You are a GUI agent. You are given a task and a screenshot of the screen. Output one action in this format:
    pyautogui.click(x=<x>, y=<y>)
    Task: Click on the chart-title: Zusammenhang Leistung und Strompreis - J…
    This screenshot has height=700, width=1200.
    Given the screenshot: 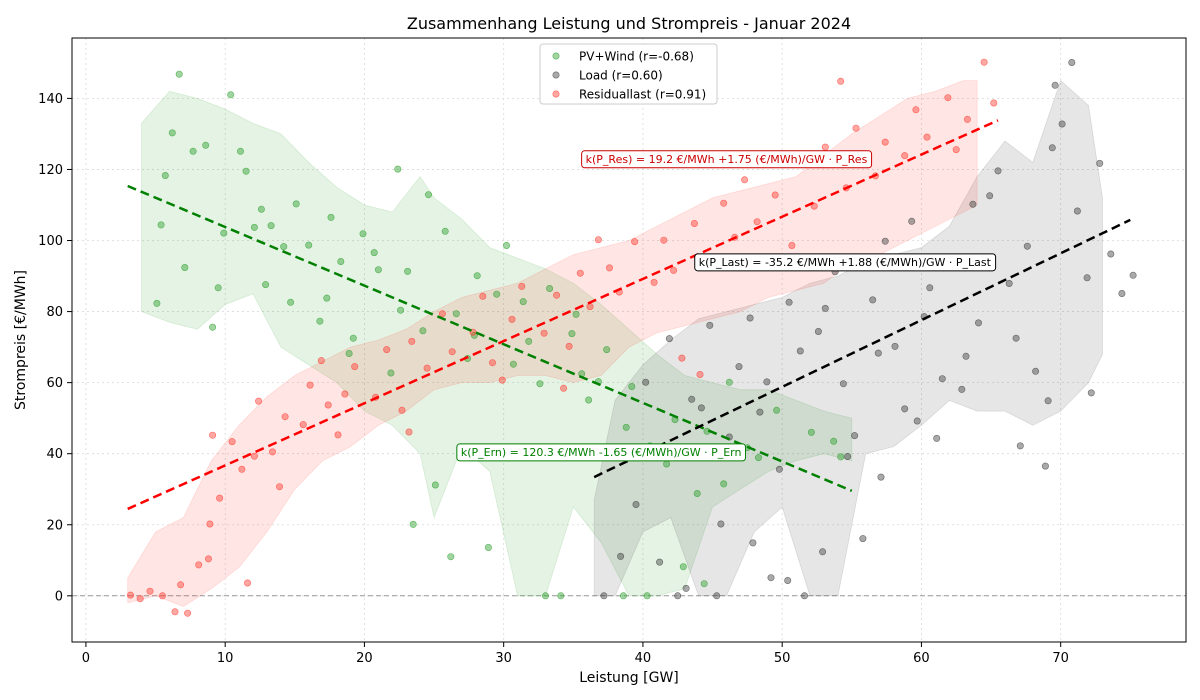 What is the action you would take?
    pyautogui.click(x=629, y=23)
    